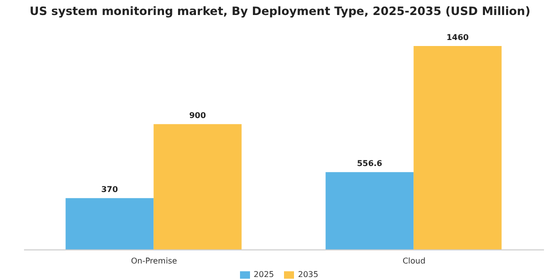  What do you see at coordinates (154, 261) in the screenshot?
I see `x-tick-label: On-Premise` at bounding box center [154, 261].